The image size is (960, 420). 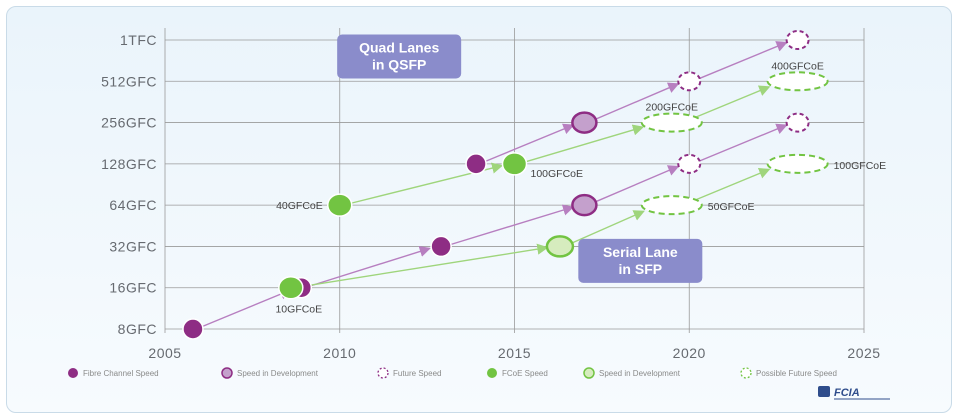 I want to click on legend-label: FCoE Speed, so click(x=525, y=373).